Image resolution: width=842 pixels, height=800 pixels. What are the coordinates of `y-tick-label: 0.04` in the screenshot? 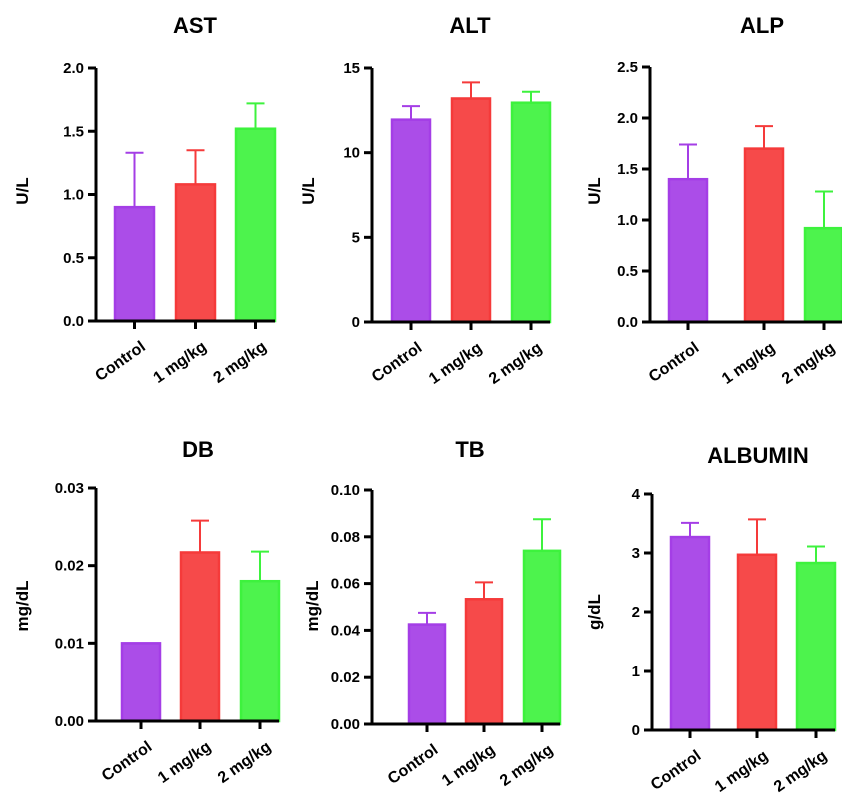 It's located at (346, 630).